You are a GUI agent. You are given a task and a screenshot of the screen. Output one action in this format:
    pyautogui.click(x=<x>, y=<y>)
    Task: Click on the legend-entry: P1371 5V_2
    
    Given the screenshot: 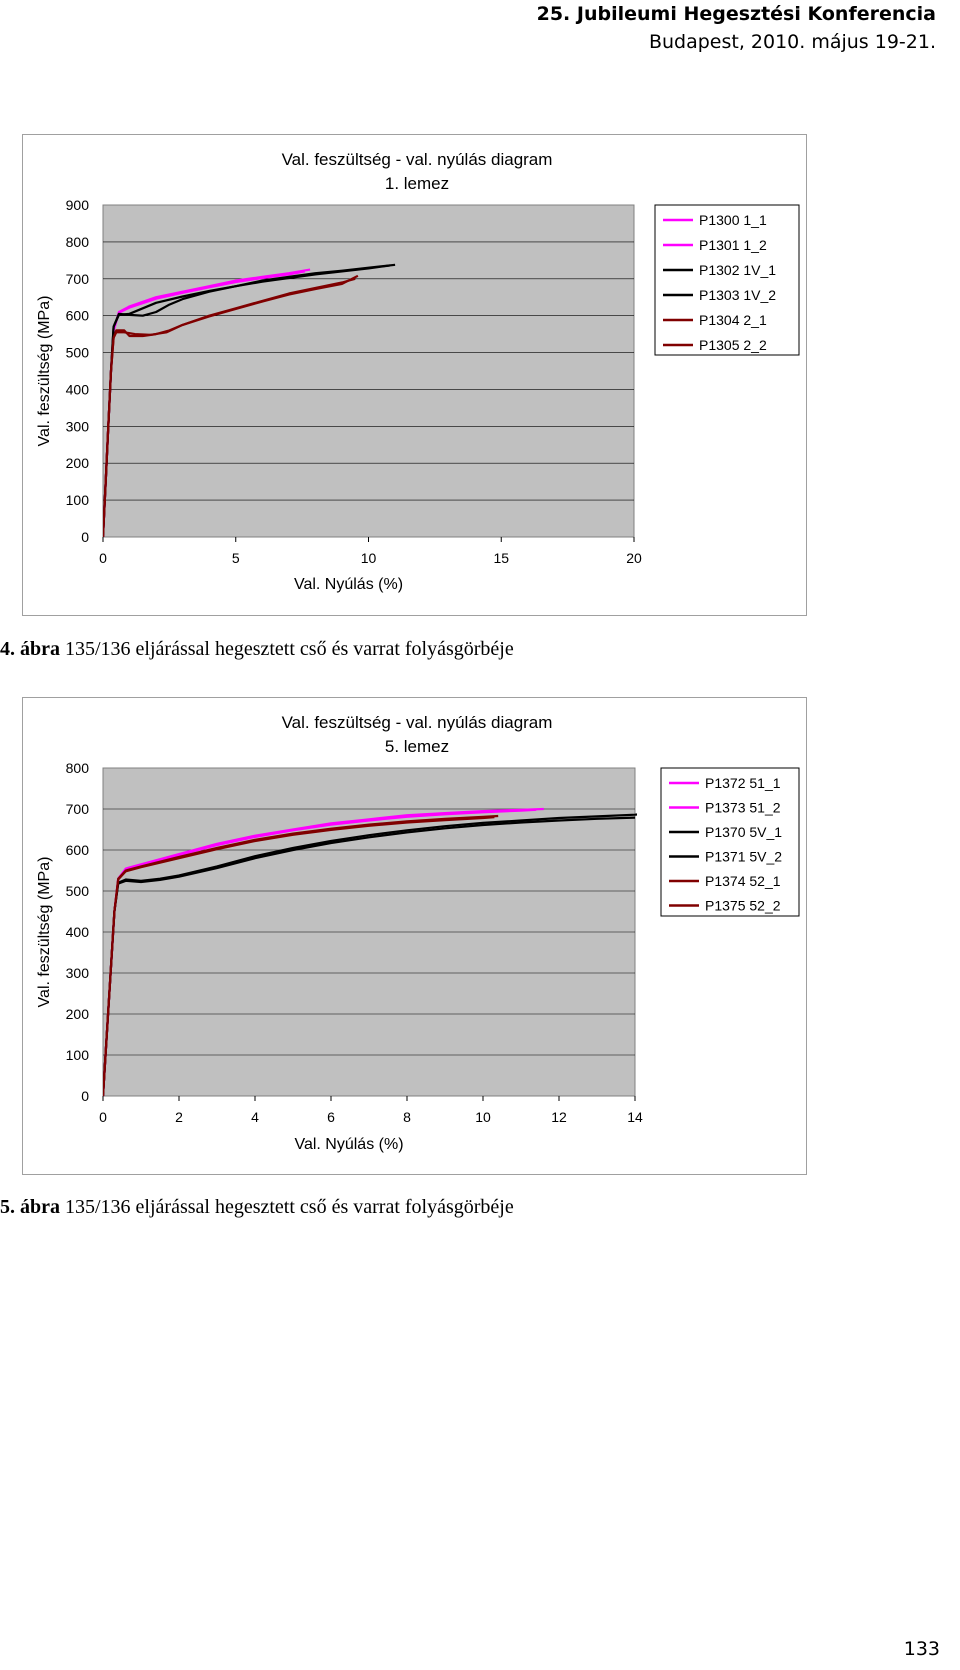 What is the action you would take?
    pyautogui.click(x=743, y=857)
    